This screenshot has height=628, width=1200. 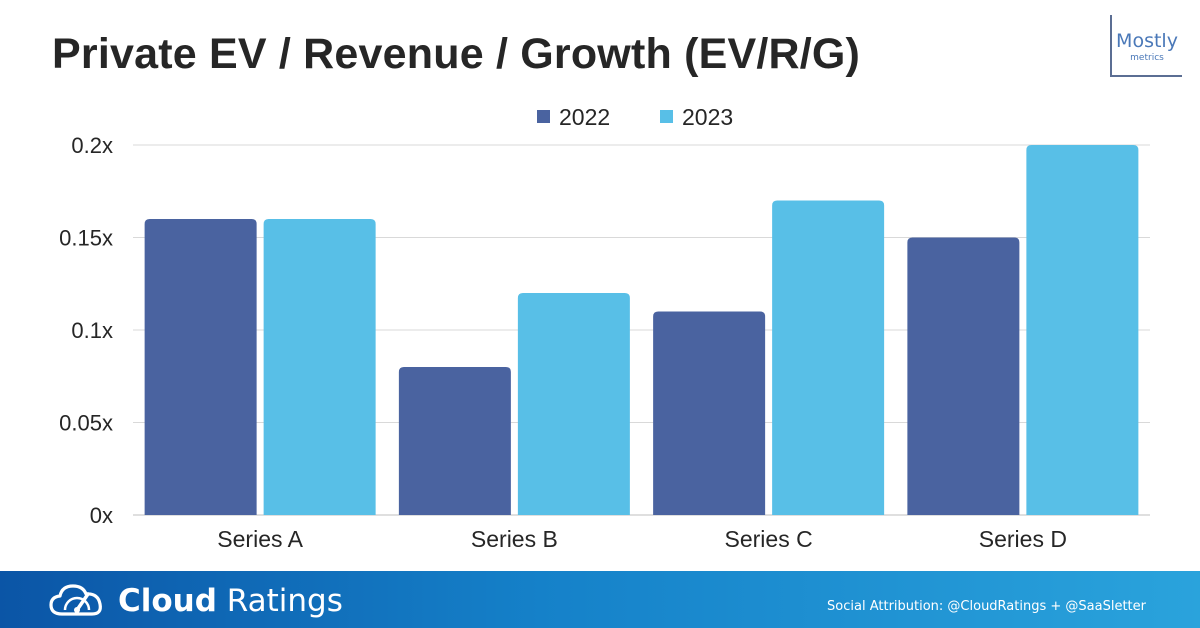 I want to click on y-tick-label: 0x, so click(x=101, y=515).